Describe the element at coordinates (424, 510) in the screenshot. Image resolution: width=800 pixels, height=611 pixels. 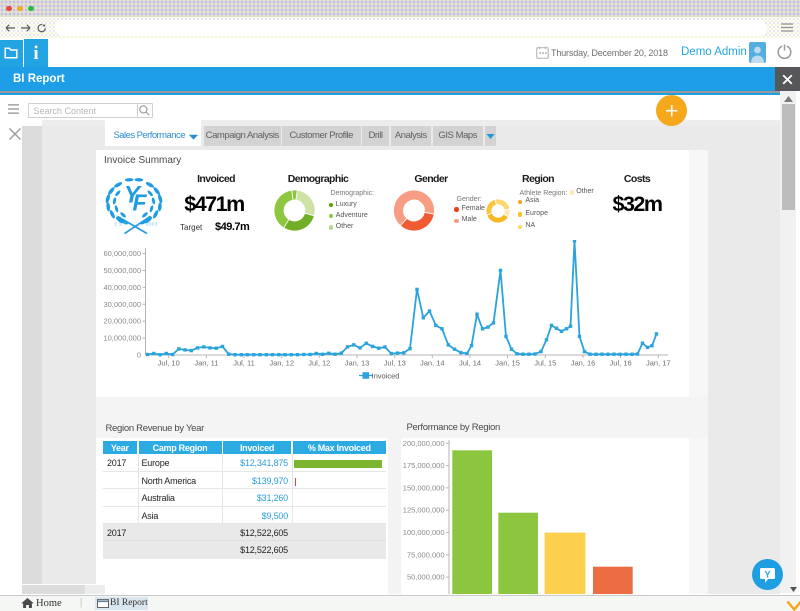
I see `svg-text: 125,000,000` at that location.